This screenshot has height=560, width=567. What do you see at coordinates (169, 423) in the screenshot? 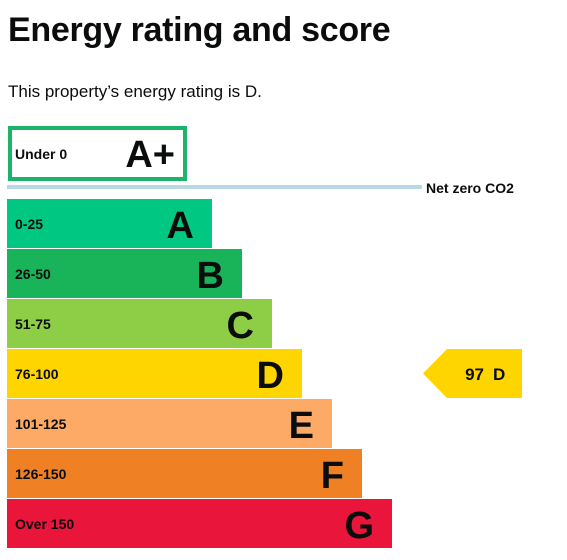
I see `band-e-bar` at bounding box center [169, 423].